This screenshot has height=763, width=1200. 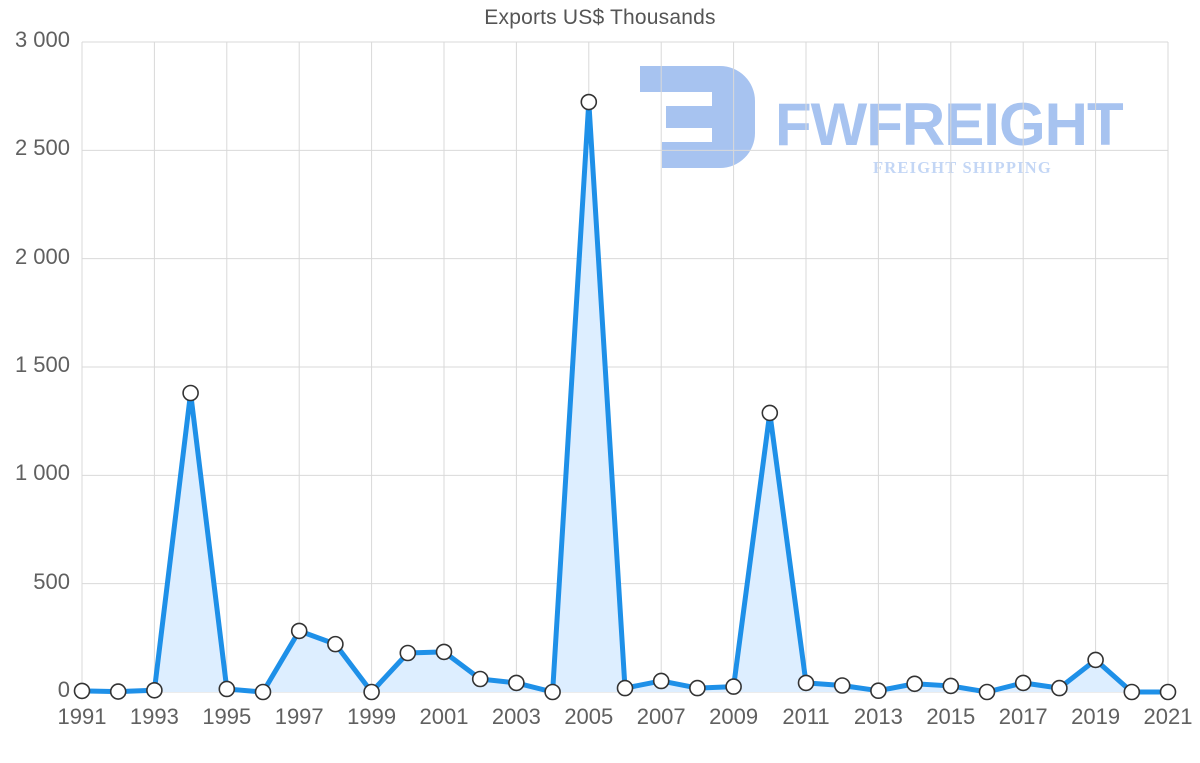 What do you see at coordinates (806, 716) in the screenshot?
I see `x-axis-tick-label: 2011` at bounding box center [806, 716].